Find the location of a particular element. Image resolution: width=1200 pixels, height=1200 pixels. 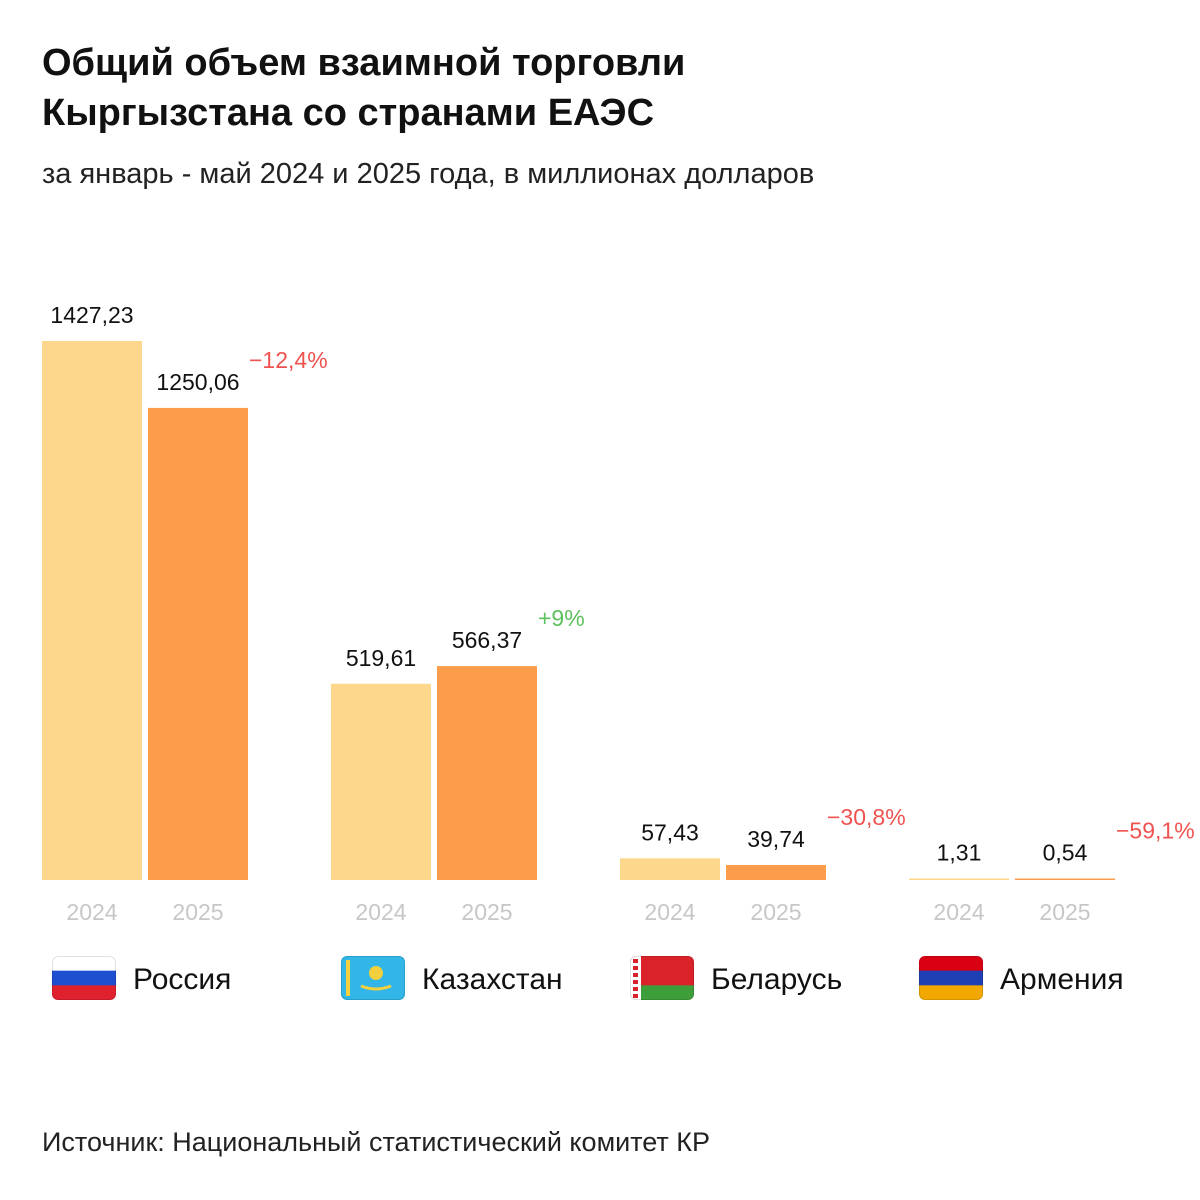

year-label-2024-3: 2024 is located at coordinates (669, 912).